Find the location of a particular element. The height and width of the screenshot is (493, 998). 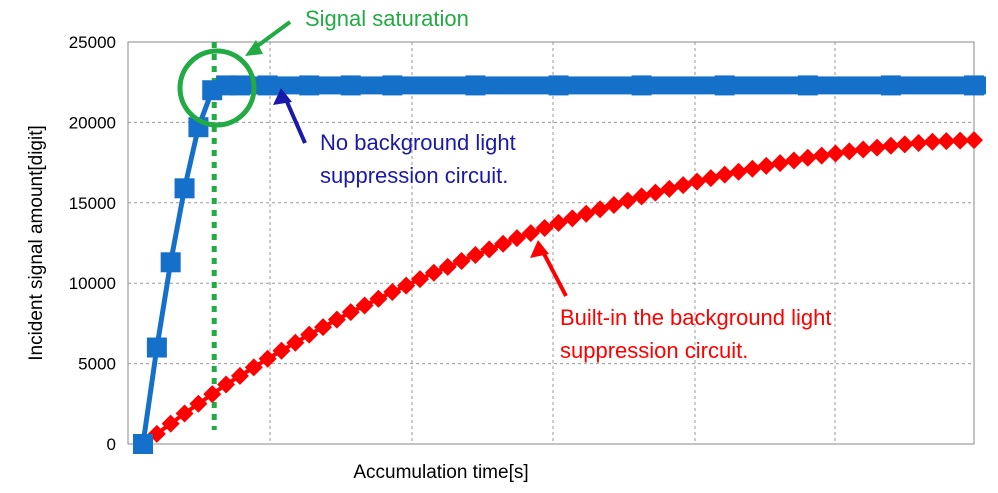

y-axis-ticks: 0 5000 10000 15000 20000 25000 is located at coordinates (92, 243).